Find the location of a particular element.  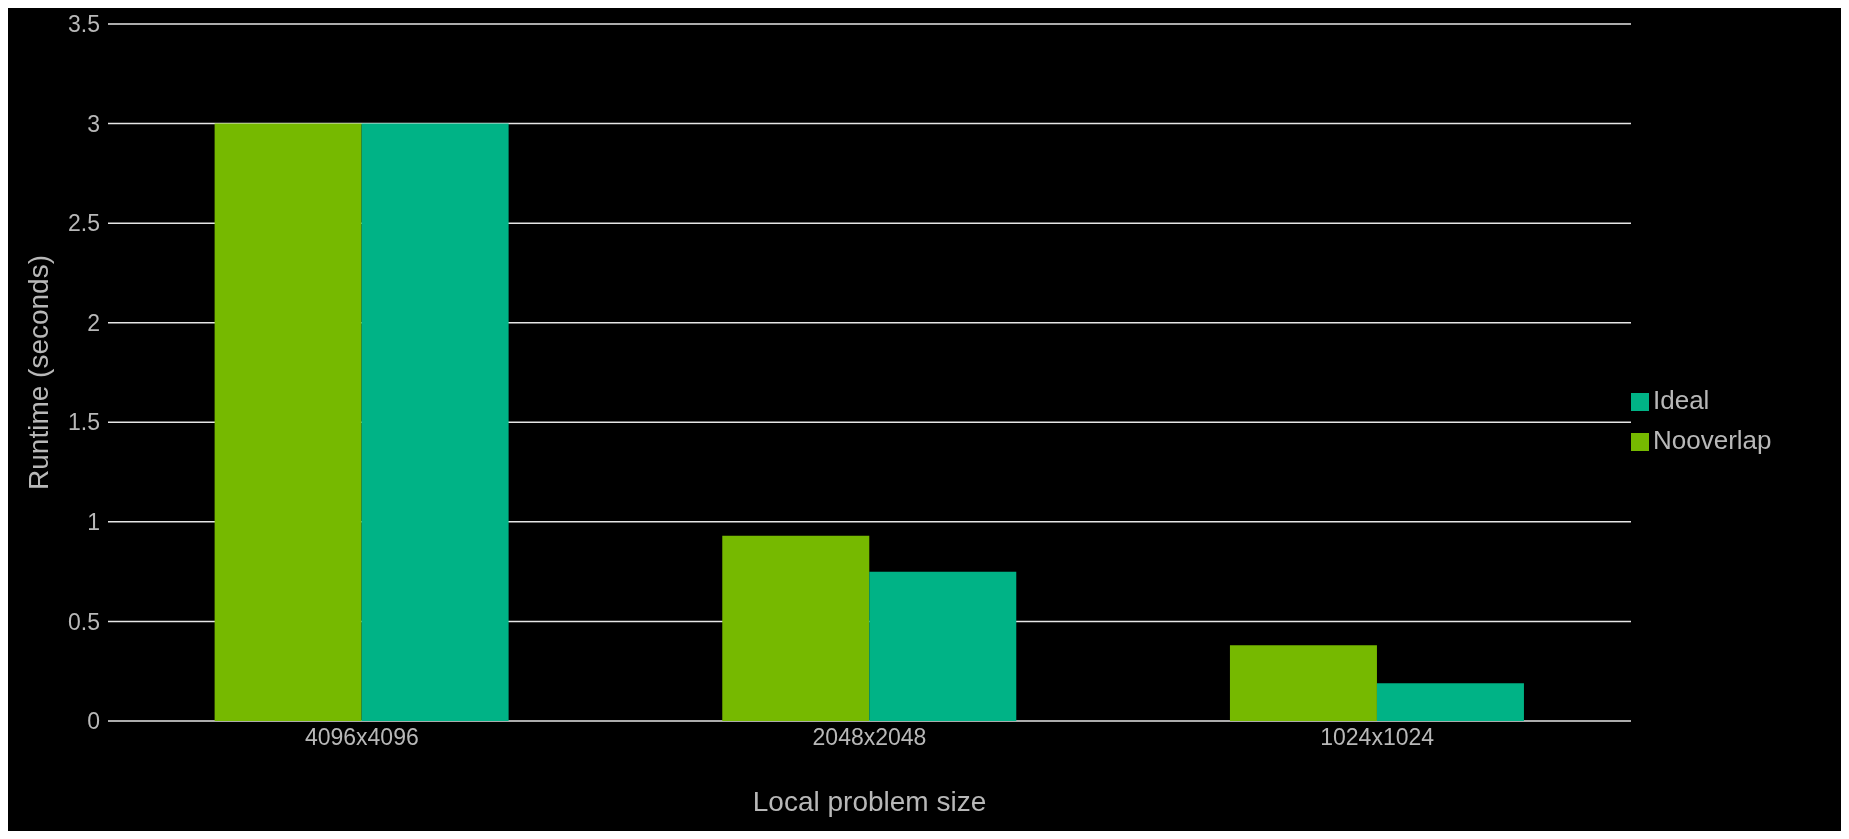

y-axis-title: Runtime (seconds) is located at coordinates (38, 372).